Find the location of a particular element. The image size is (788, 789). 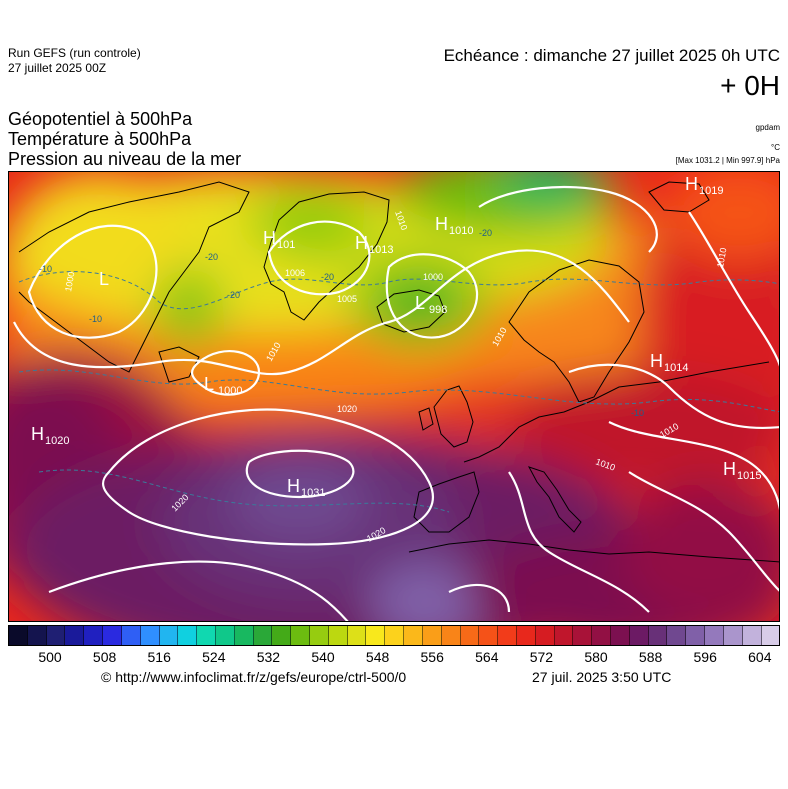

svg-text: 101 is located at coordinates (286, 245).